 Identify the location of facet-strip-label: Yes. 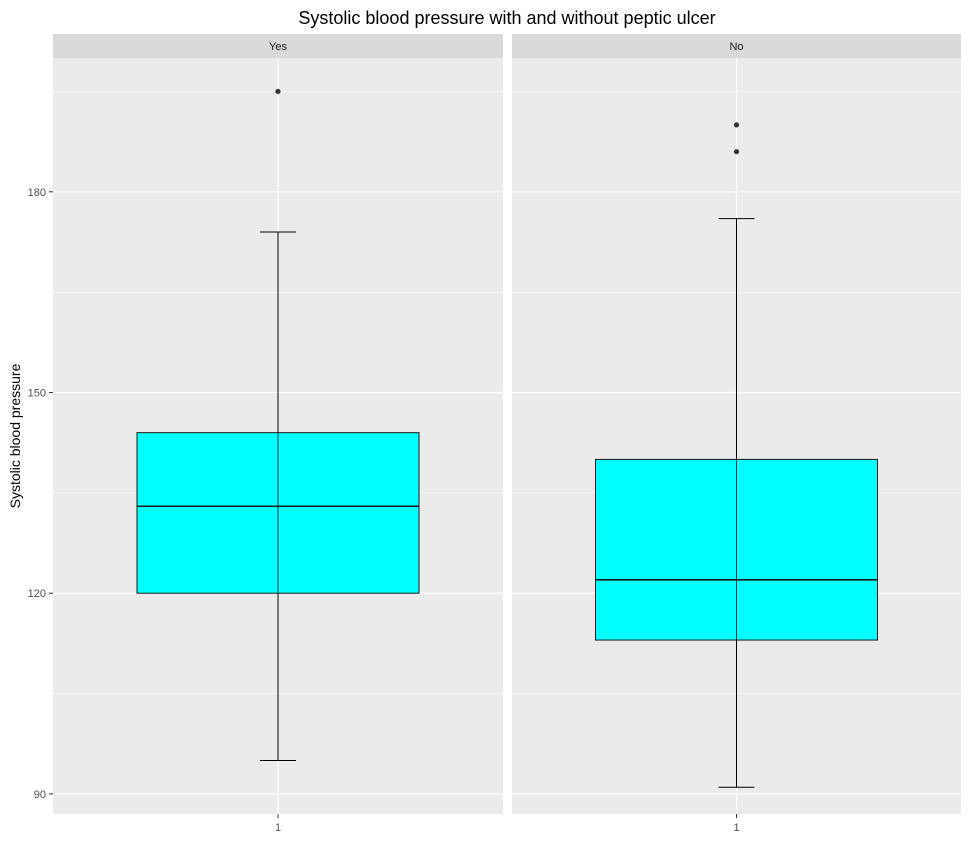
(278, 47).